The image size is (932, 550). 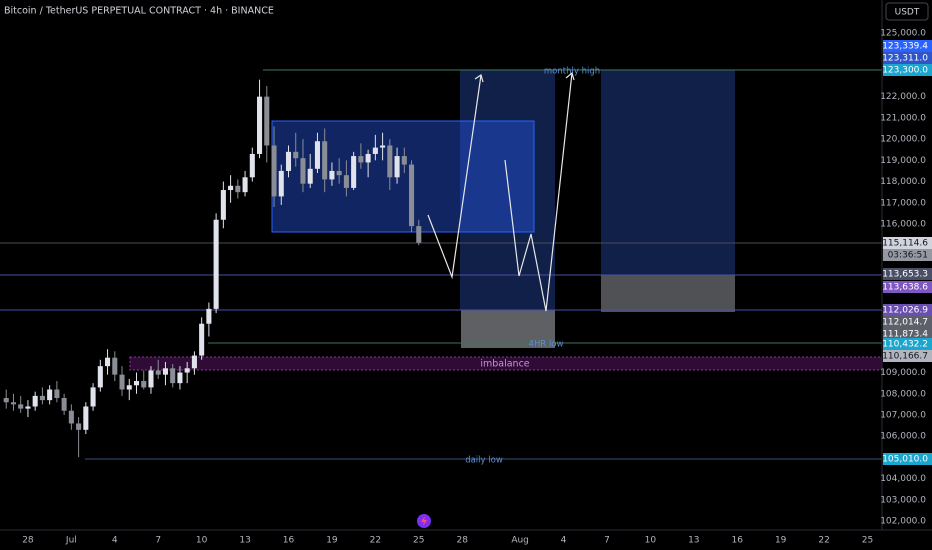 I want to click on x-tick-label: 22, so click(x=823, y=541).